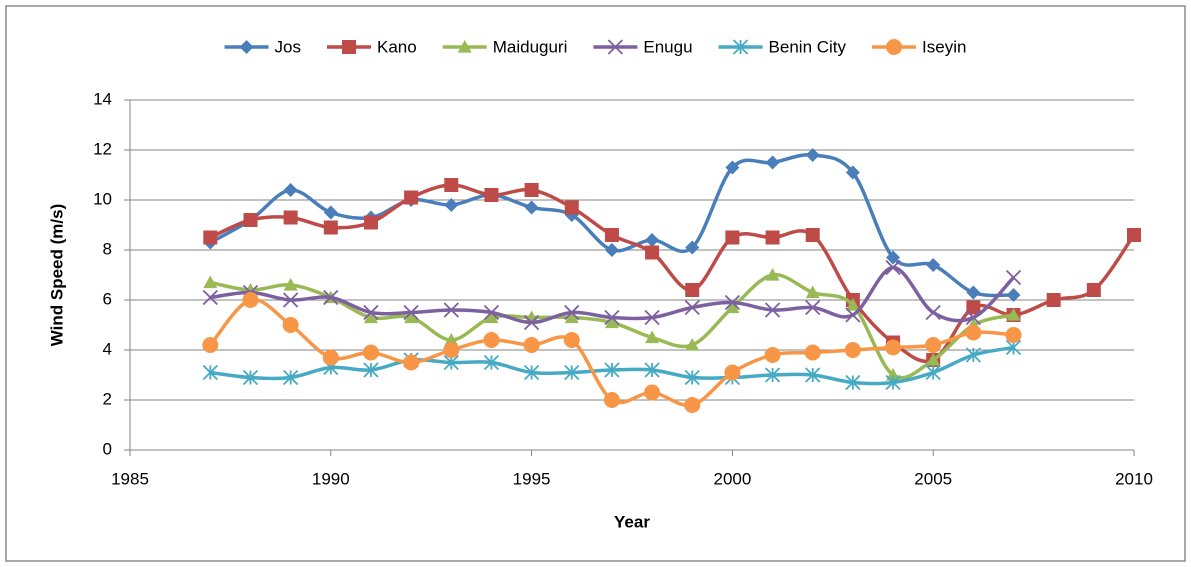 This screenshot has height=567, width=1191. What do you see at coordinates (933, 478) in the screenshot?
I see `x-tick-label: 2005` at bounding box center [933, 478].